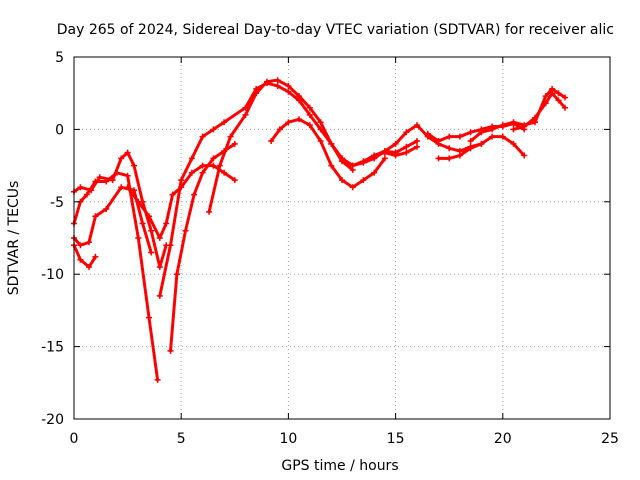  What do you see at coordinates (503, 439) in the screenshot?
I see `x-tick-label: 20` at bounding box center [503, 439].